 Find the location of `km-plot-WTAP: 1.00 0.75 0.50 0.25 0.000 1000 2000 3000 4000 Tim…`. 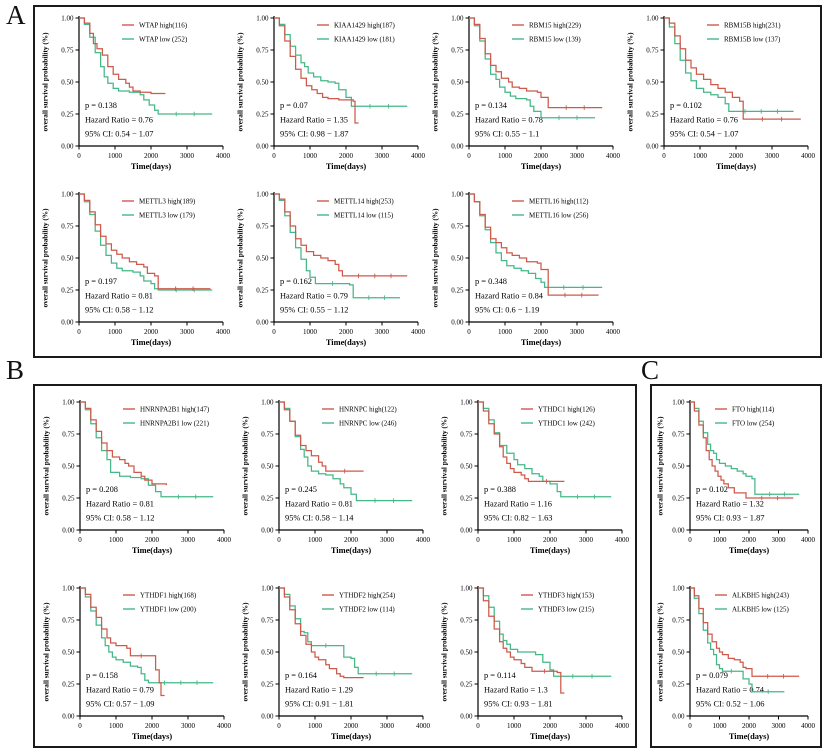

km-plot-WTAP: 1.00 0.75 0.50 0.25 0.000 1000 2000 3000 4000 Tim… is located at coordinates (135, 92).